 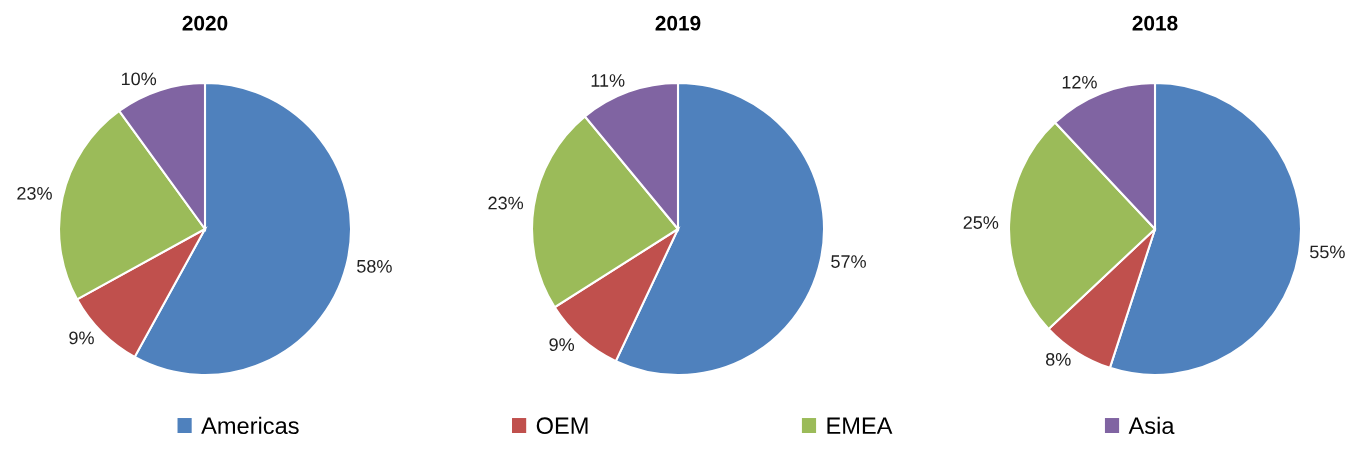 I want to click on data-label: 55%, so click(x=1327, y=252).